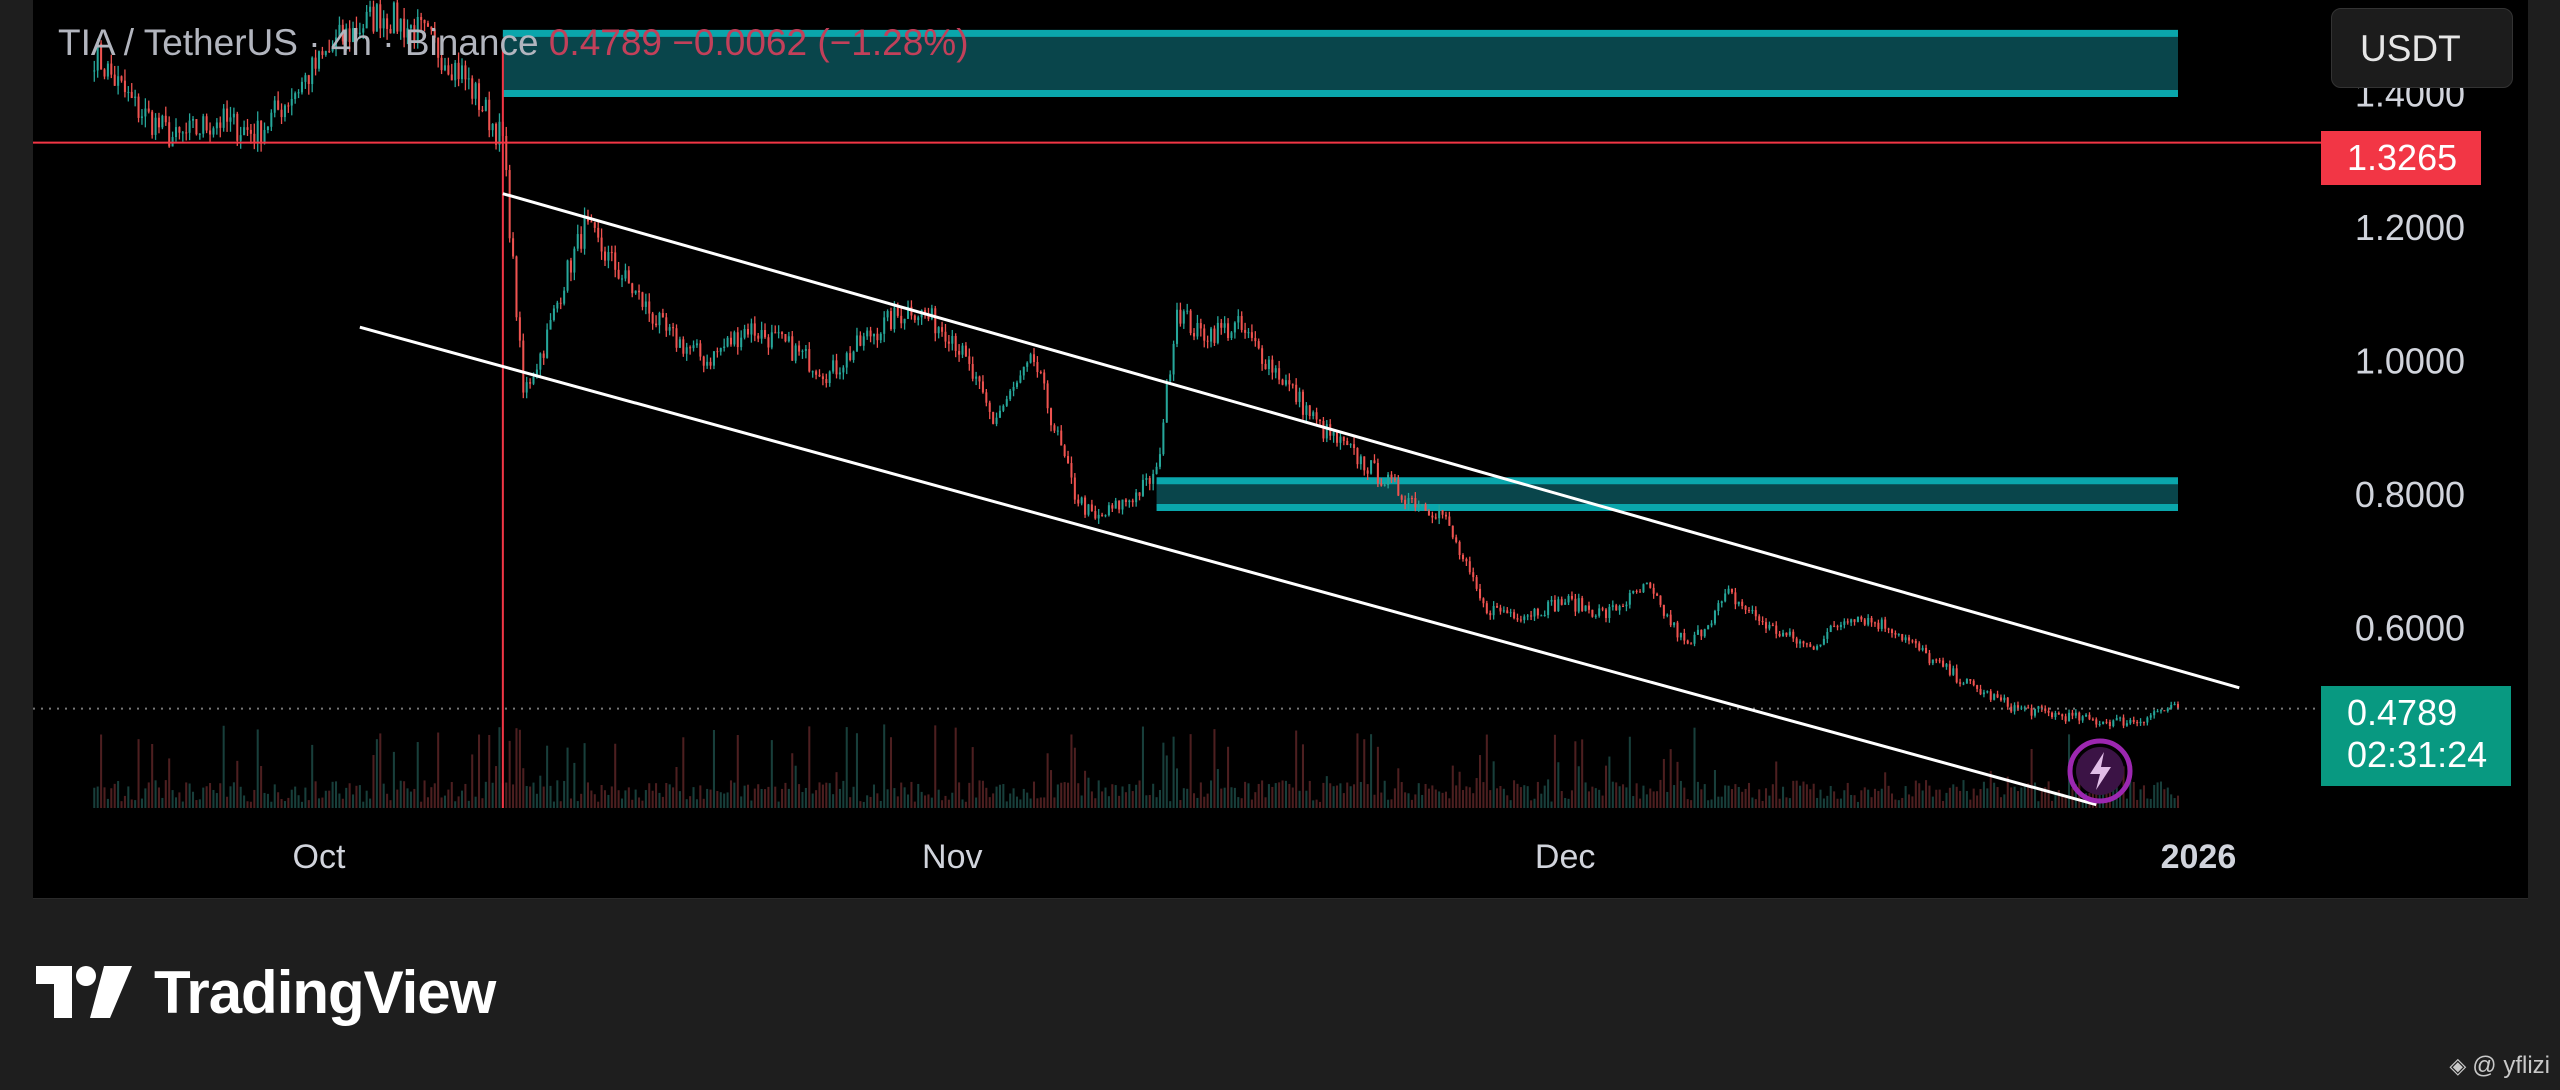 The image size is (2560, 1090). Describe the element at coordinates (2100, 771) in the screenshot. I see `alert-icon` at that location.